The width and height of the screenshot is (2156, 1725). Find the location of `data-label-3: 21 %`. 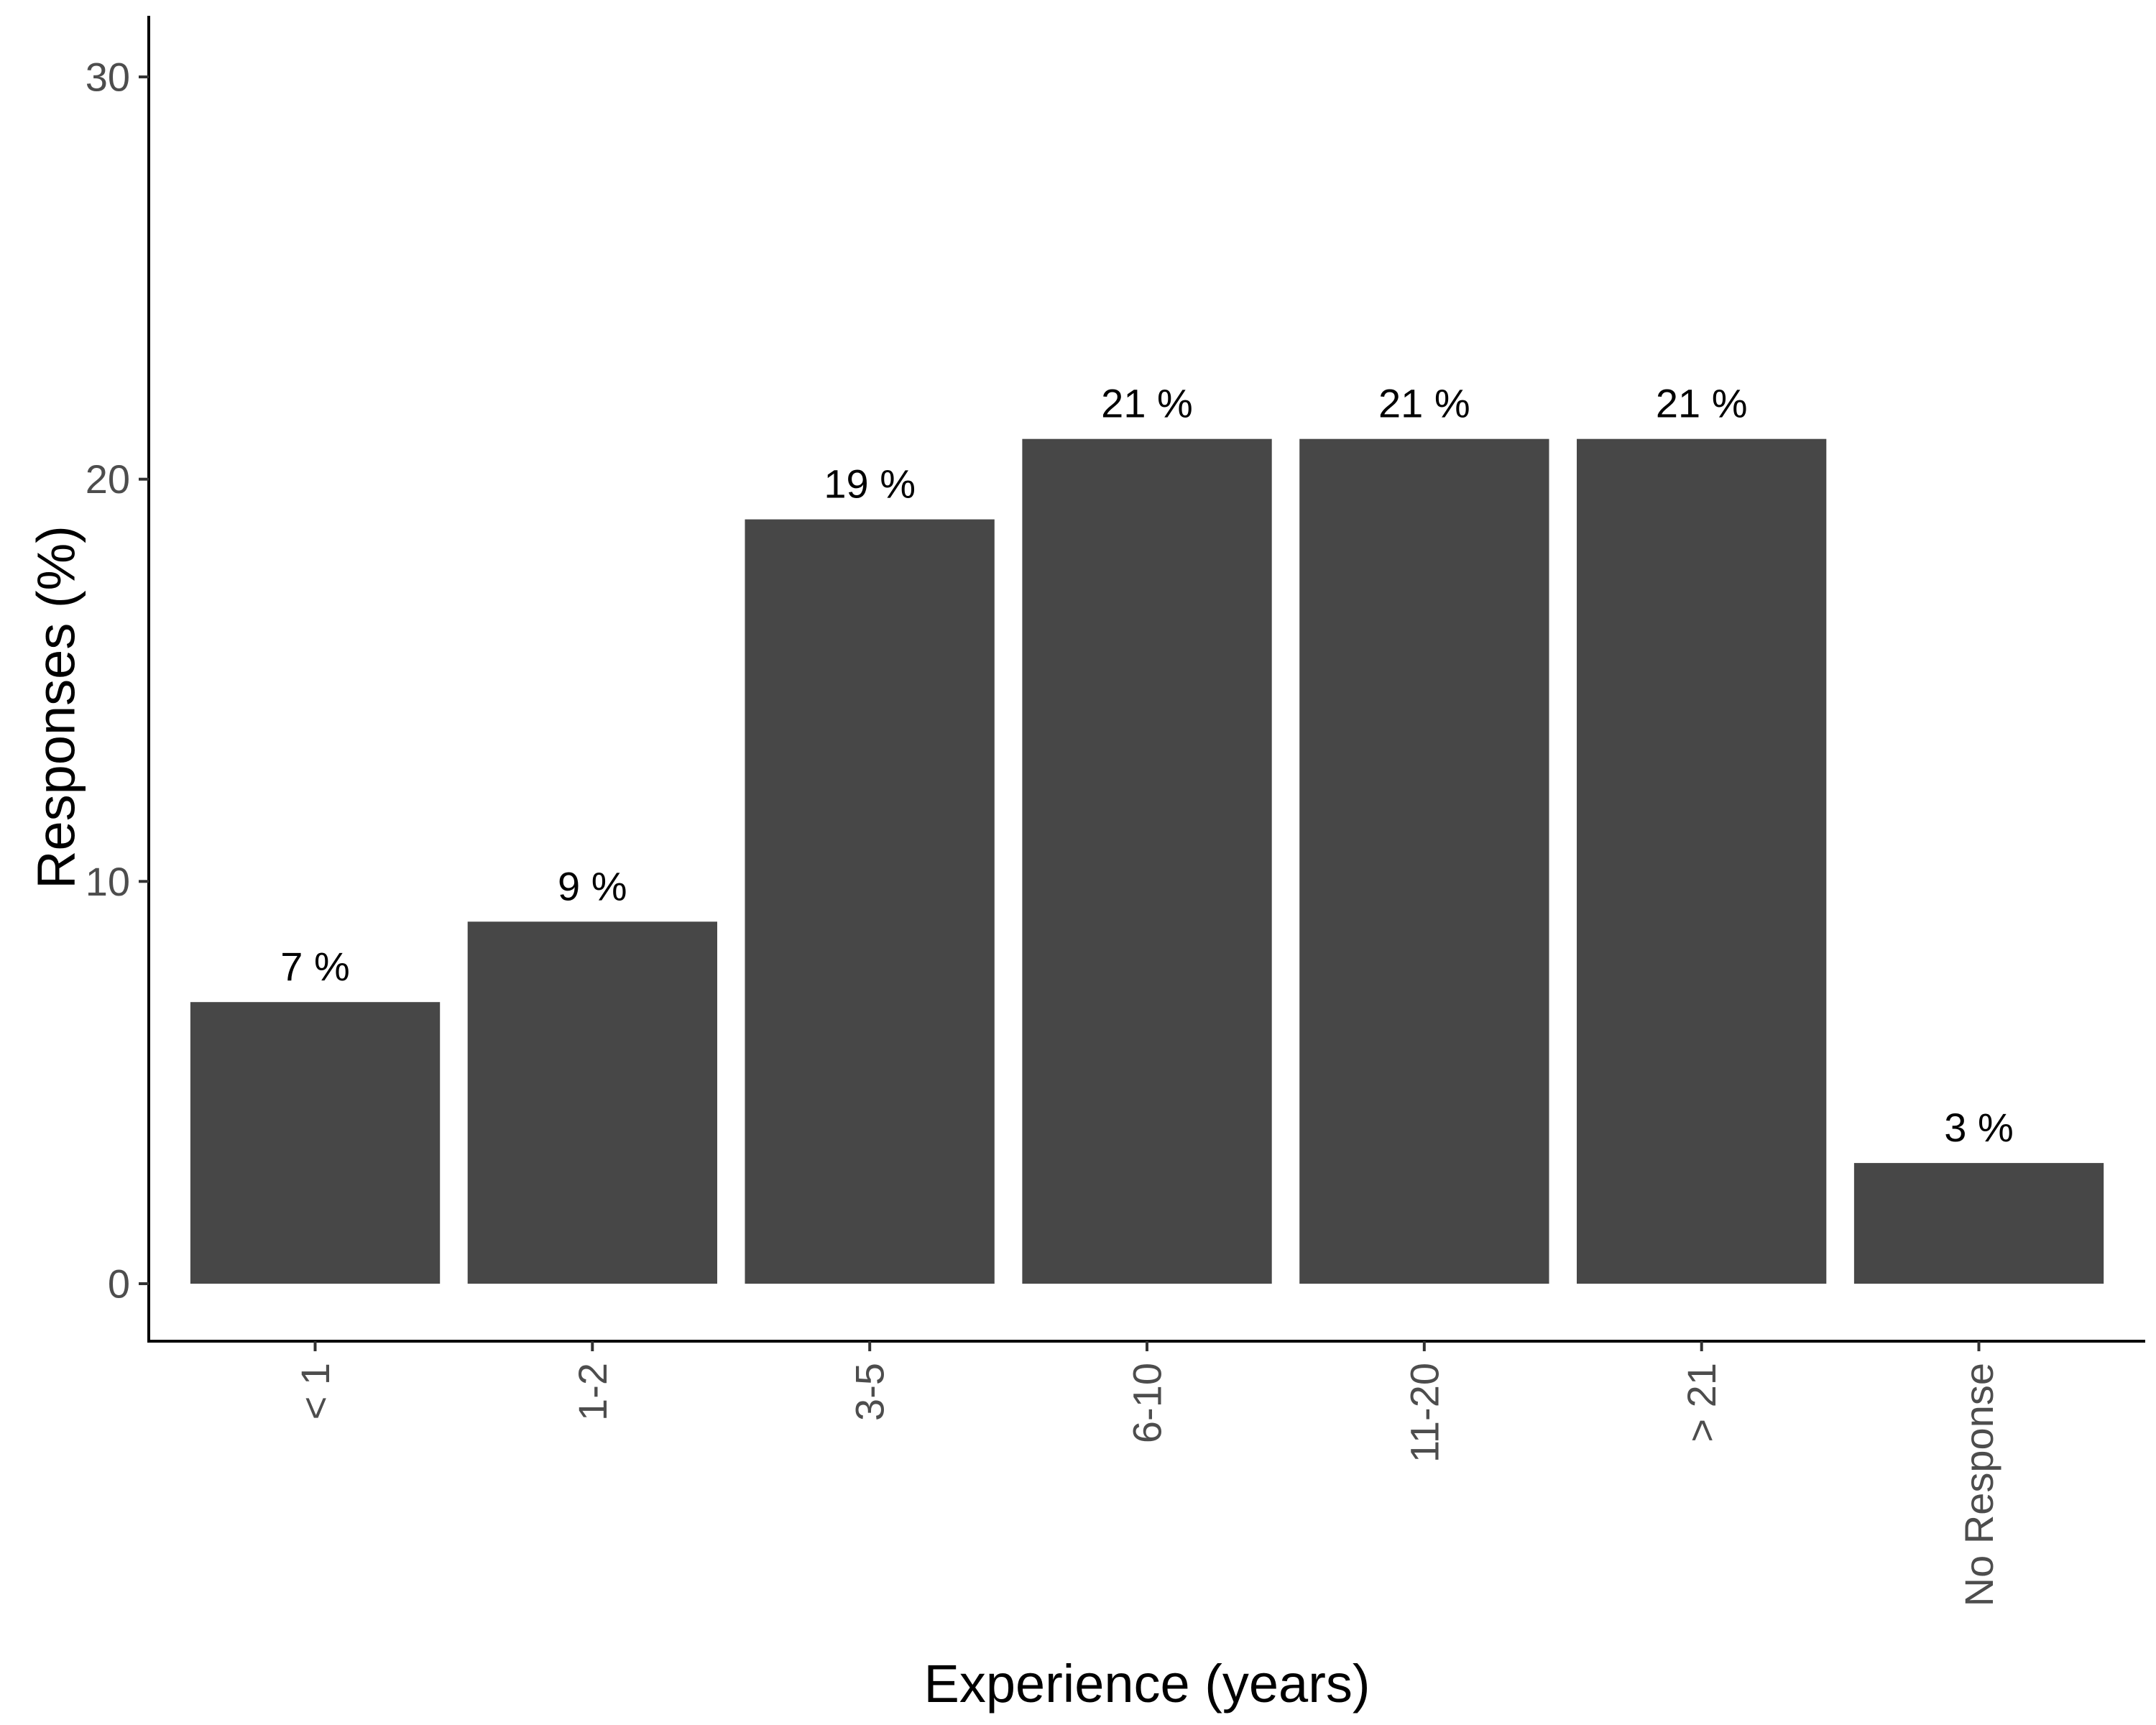

data-label-3: 21 % is located at coordinates (1147, 403).